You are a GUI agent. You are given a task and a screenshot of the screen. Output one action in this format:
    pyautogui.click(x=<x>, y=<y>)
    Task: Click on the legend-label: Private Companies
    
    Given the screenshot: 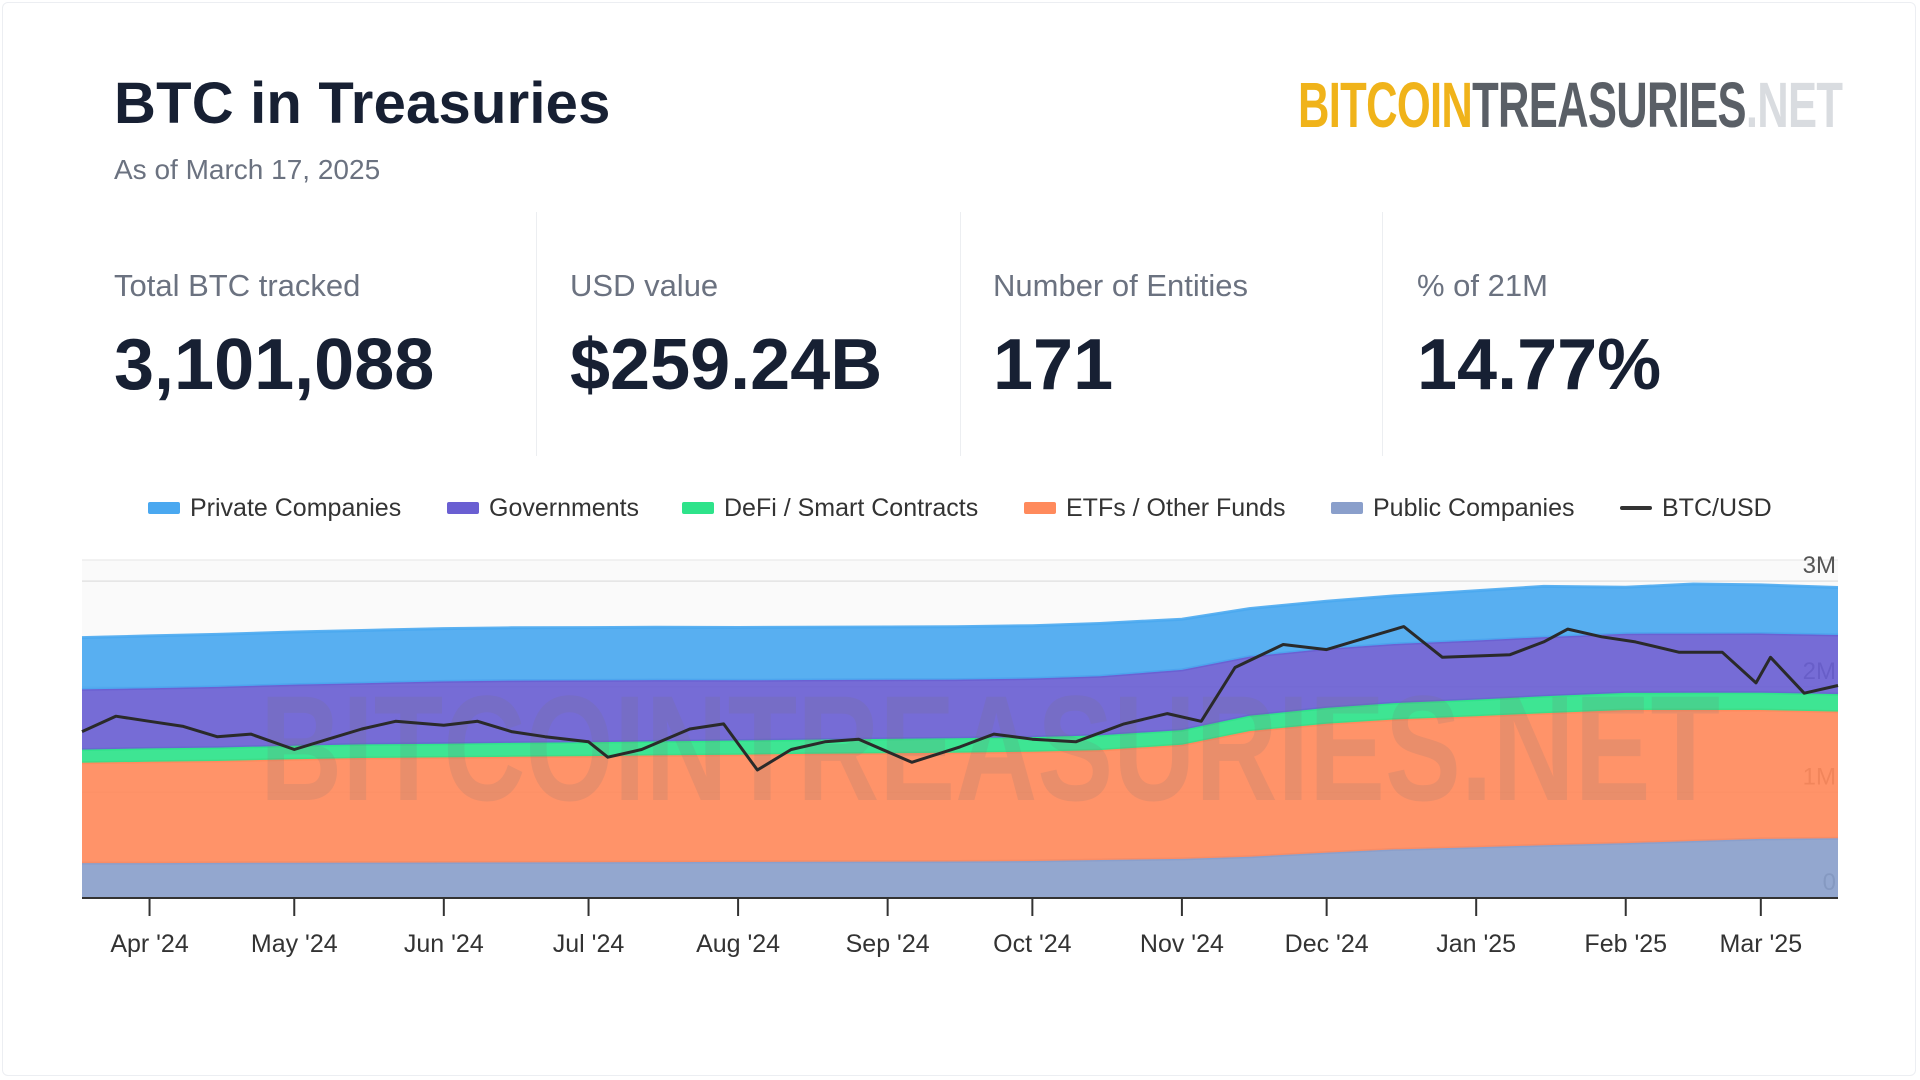 What is the action you would take?
    pyautogui.click(x=296, y=507)
    